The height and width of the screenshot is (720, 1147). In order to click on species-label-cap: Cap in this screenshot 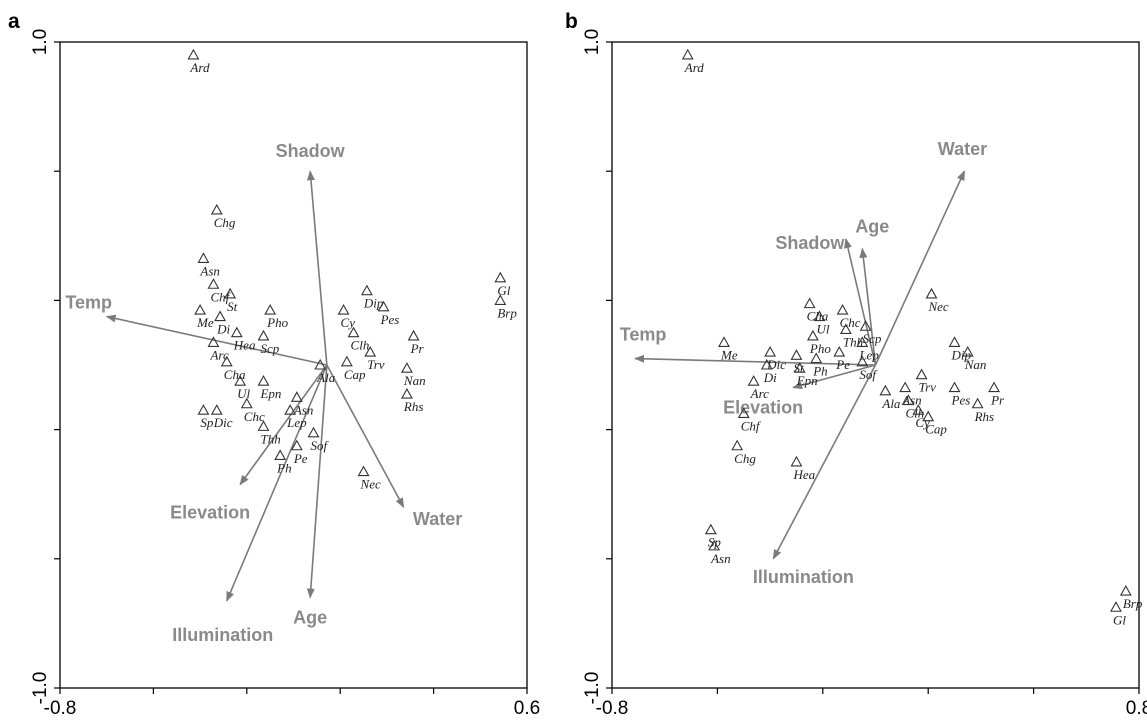, I will do `click(936, 429)`.